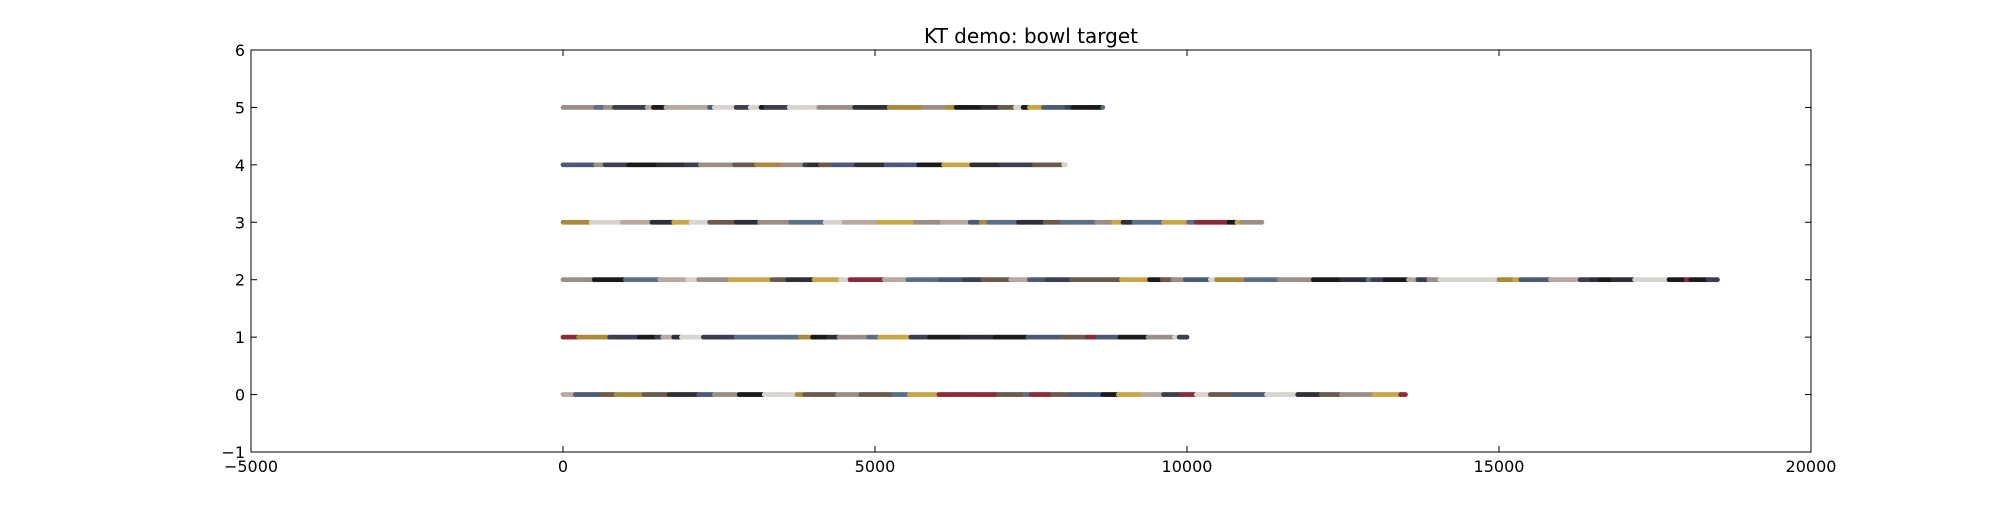 Image resolution: width=2000 pixels, height=505 pixels. I want to click on x-tick-label: −5000, so click(251, 466).